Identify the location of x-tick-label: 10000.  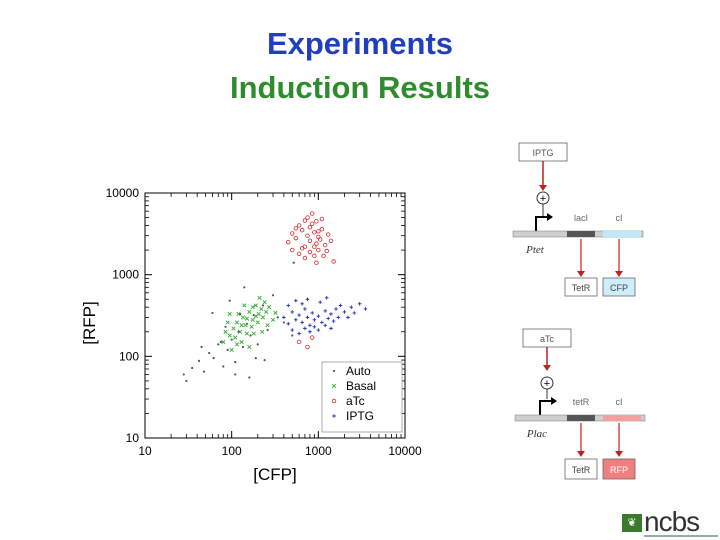
(405, 451).